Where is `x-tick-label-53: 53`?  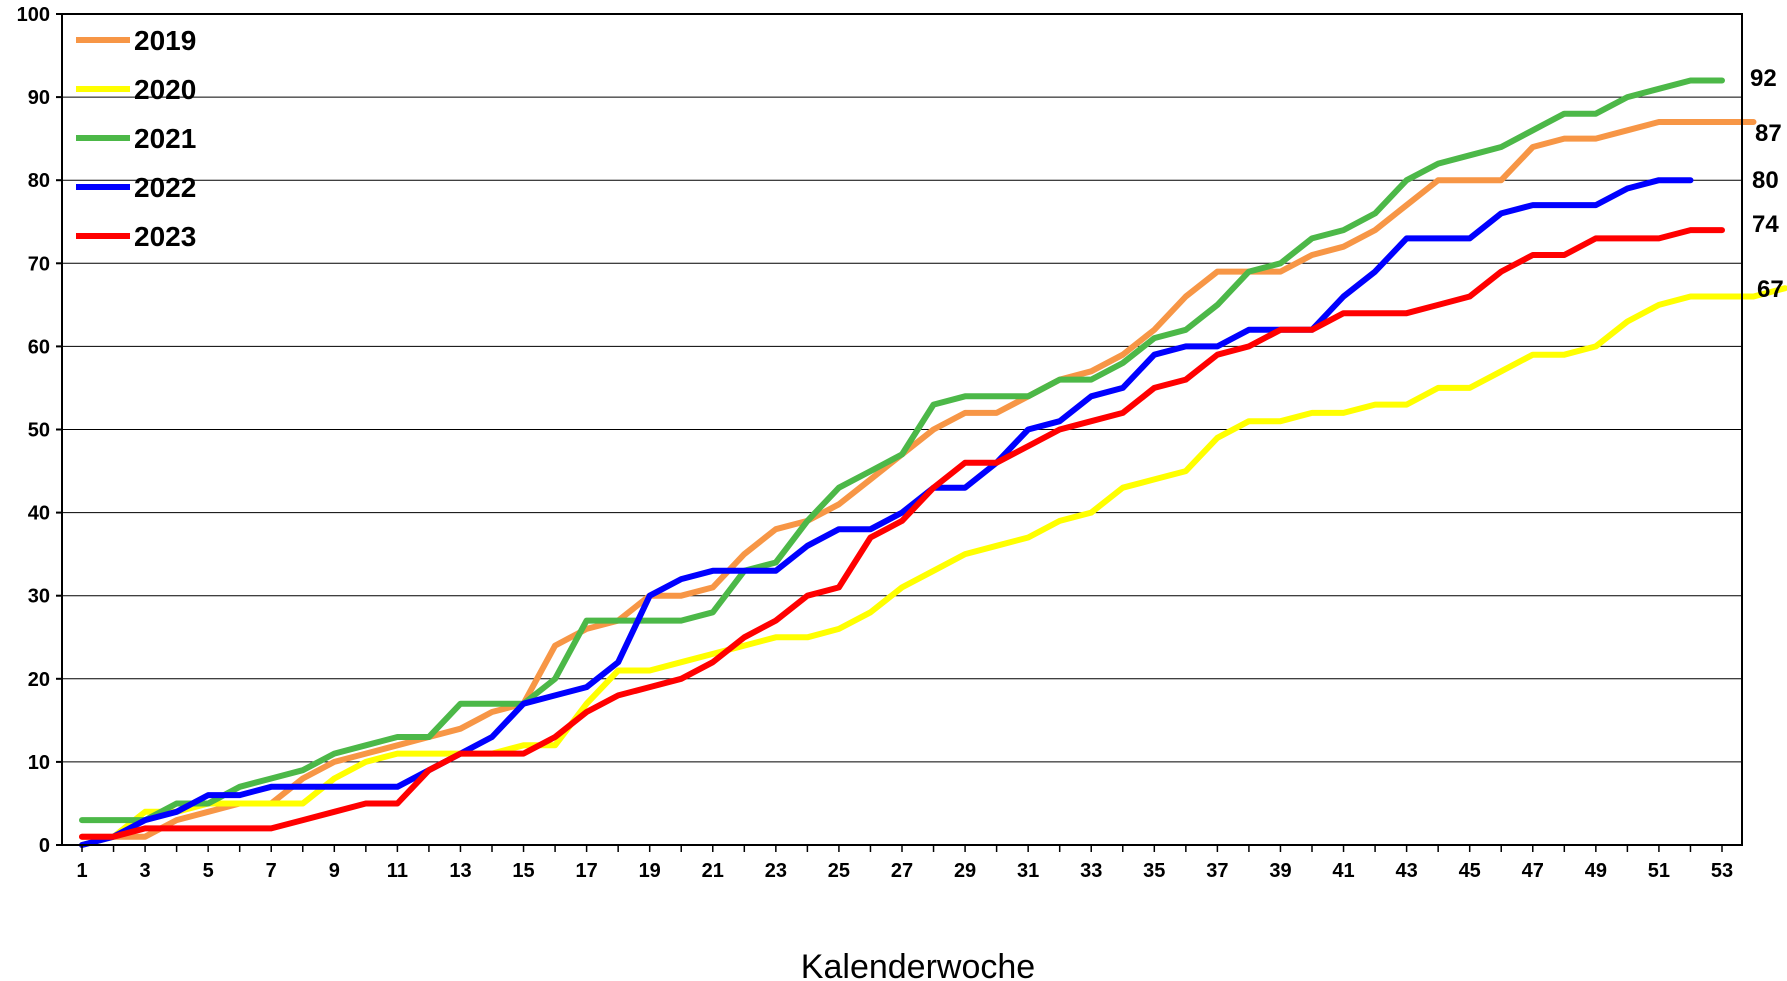
x-tick-label-53: 53 is located at coordinates (1722, 871).